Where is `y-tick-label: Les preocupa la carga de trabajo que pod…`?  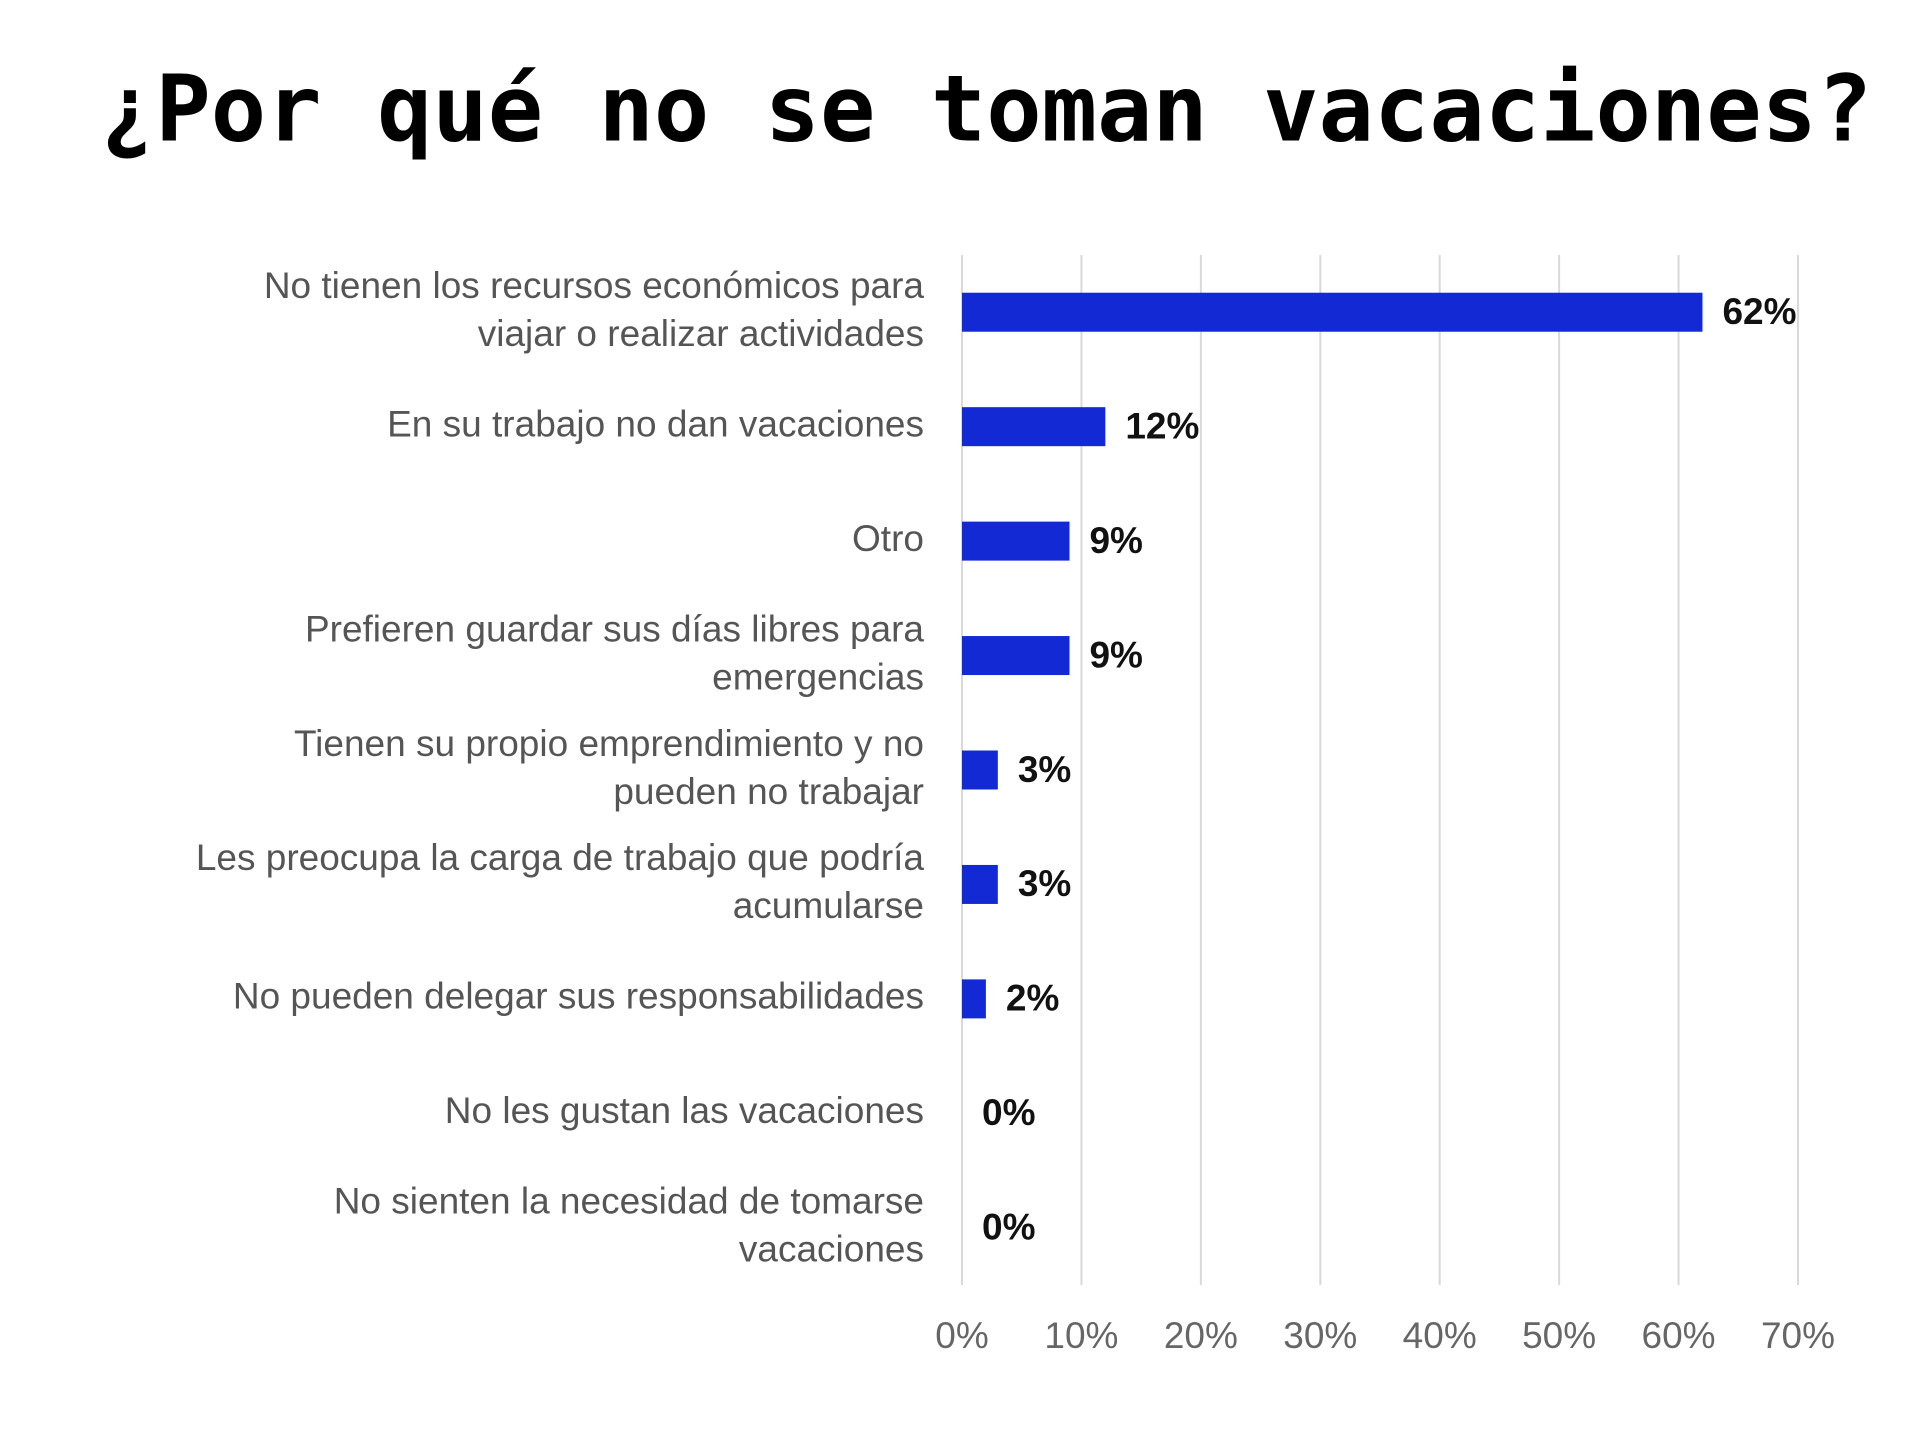
y-tick-label: Les preocupa la carga de trabajo que pod… is located at coordinates (560, 857).